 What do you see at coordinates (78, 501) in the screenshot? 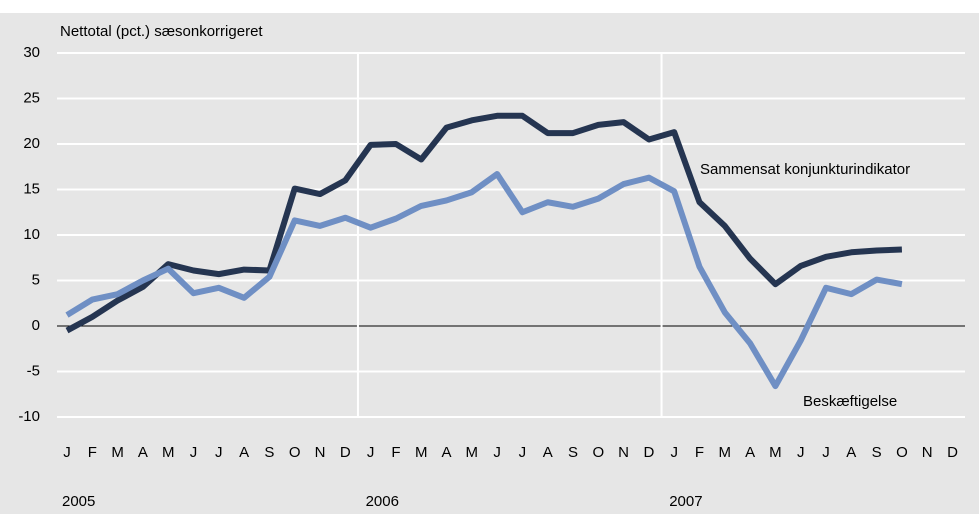
I see `year-label: 2005` at bounding box center [78, 501].